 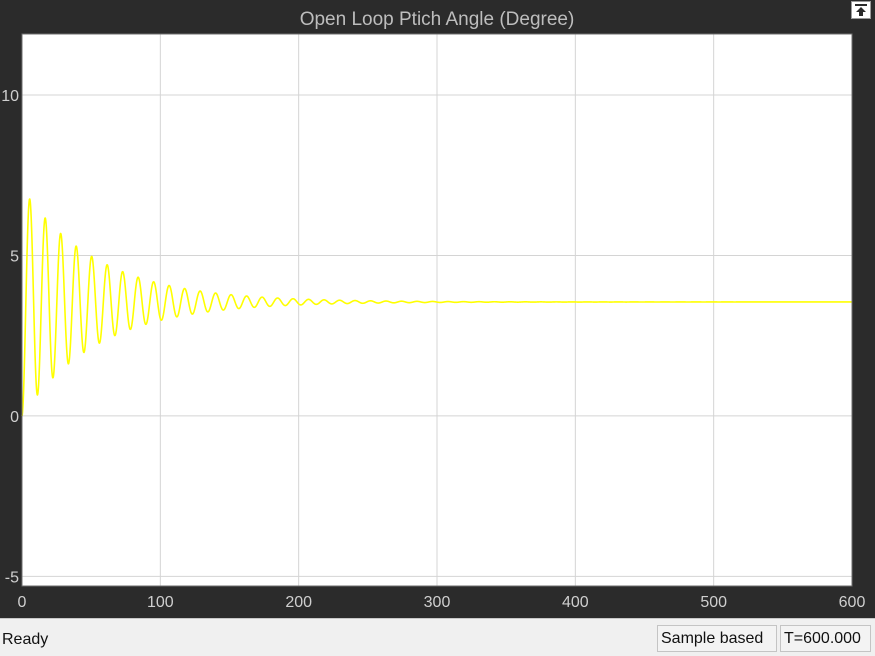 I want to click on y-tick-label: 10, so click(x=10, y=96).